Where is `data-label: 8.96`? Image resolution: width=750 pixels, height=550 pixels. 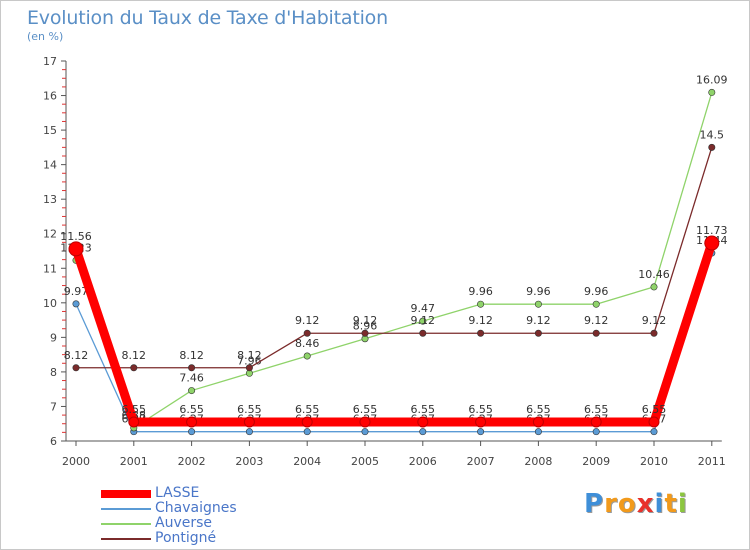
data-label: 8.96 is located at coordinates (365, 326).